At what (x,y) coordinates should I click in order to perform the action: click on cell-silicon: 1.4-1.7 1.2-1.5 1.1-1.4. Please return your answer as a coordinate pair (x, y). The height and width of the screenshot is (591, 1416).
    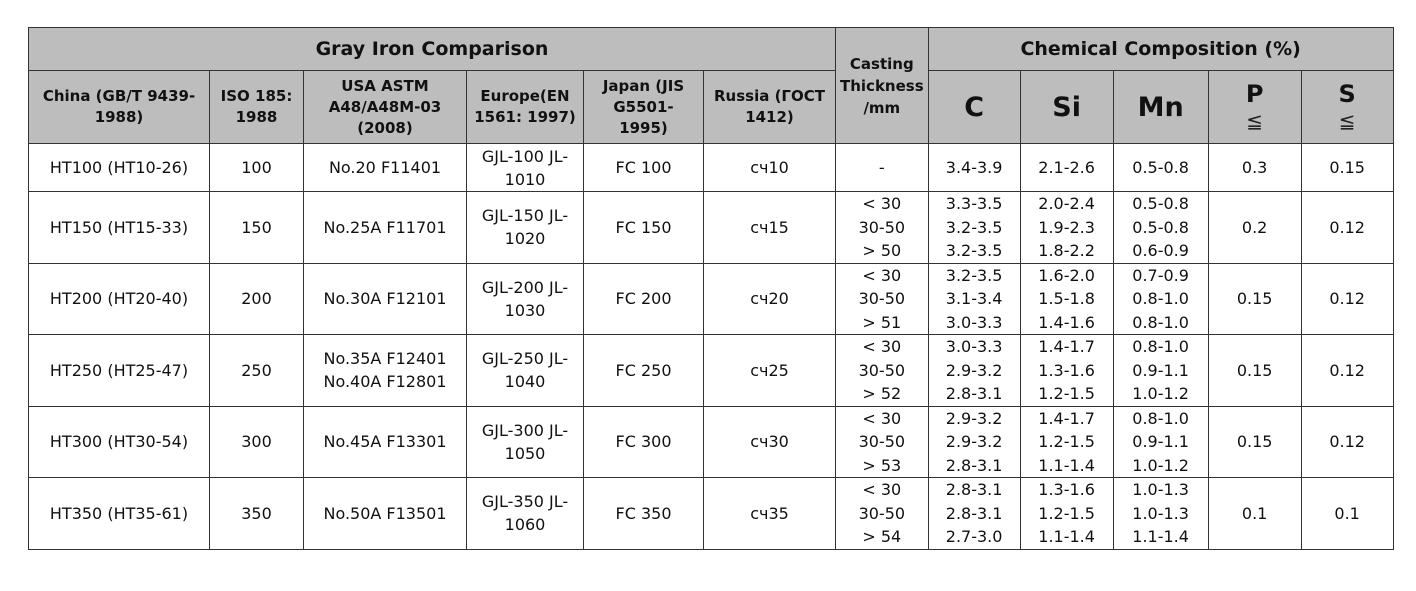
    Looking at the image, I should click on (1066, 441).